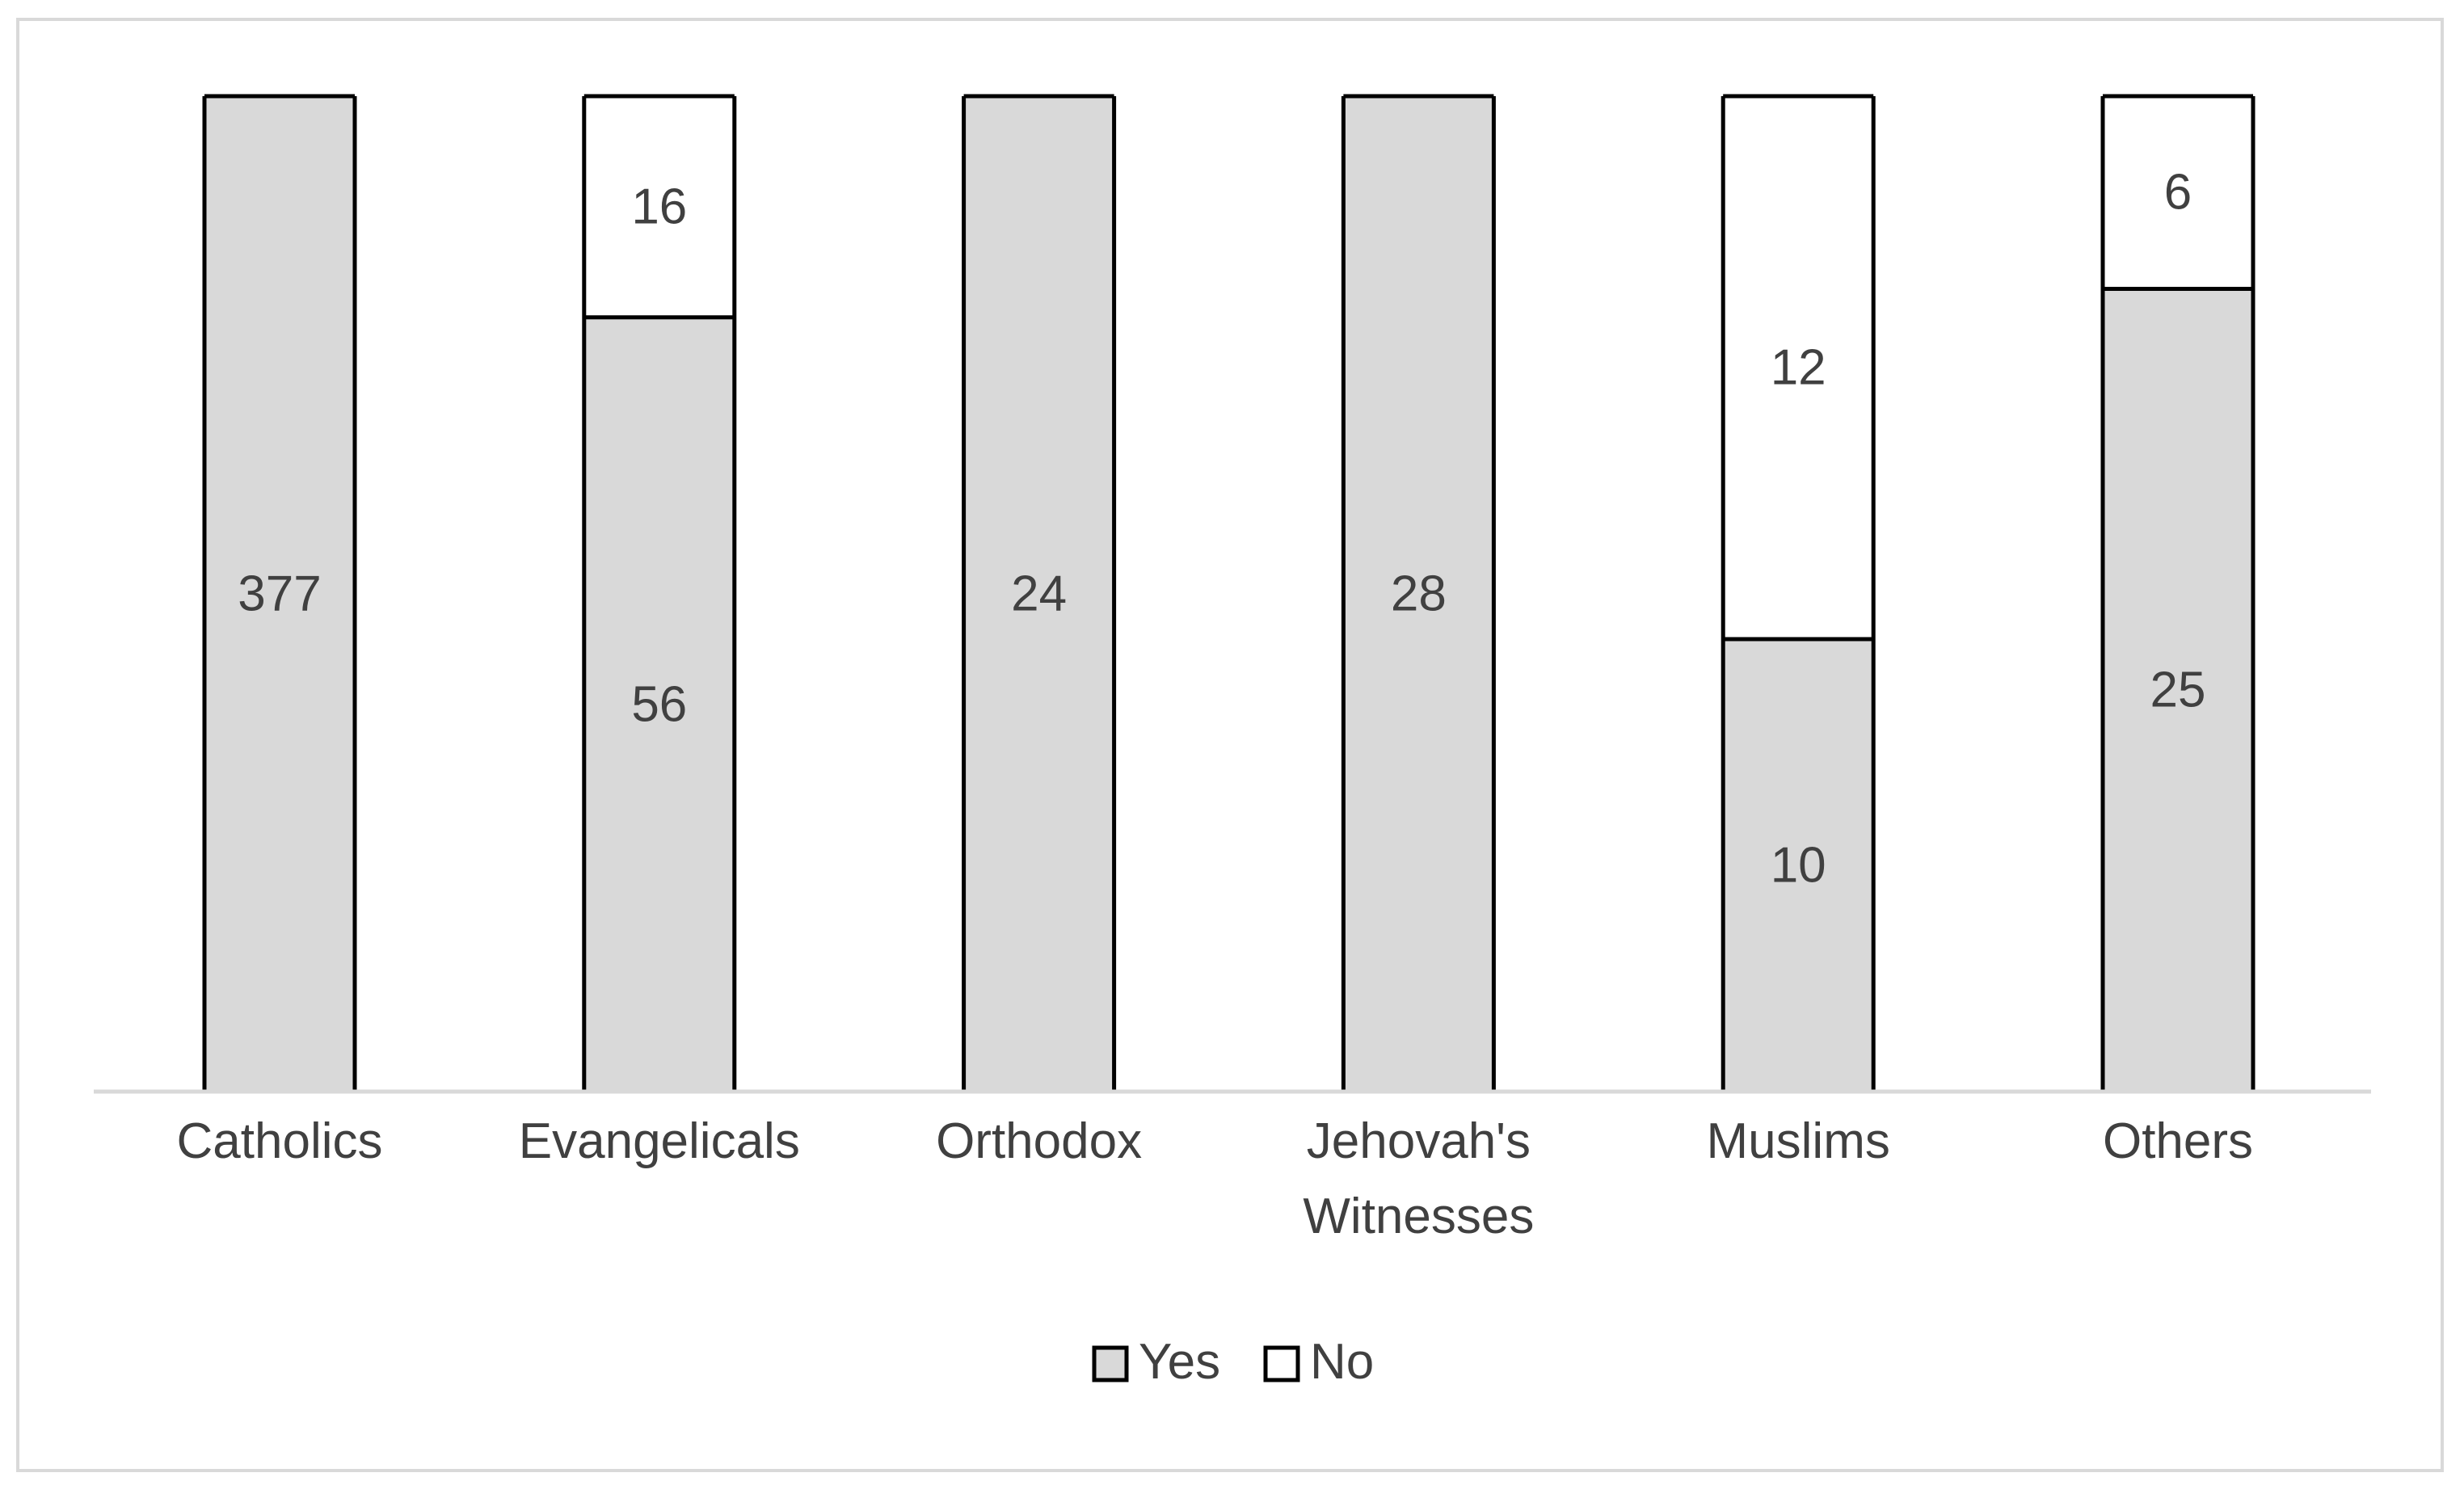  I want to click on category-label-5: Others, so click(2178, 1141).